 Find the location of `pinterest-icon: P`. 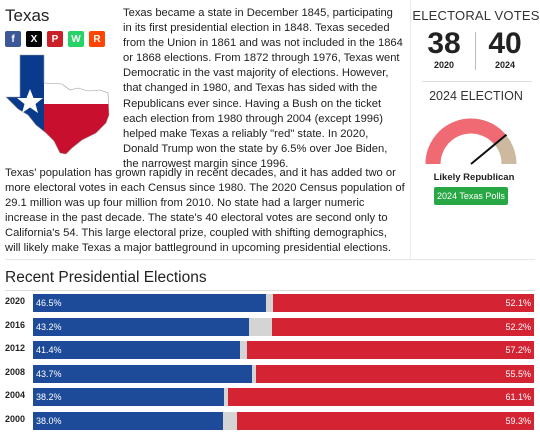

pinterest-icon: P is located at coordinates (55, 39).